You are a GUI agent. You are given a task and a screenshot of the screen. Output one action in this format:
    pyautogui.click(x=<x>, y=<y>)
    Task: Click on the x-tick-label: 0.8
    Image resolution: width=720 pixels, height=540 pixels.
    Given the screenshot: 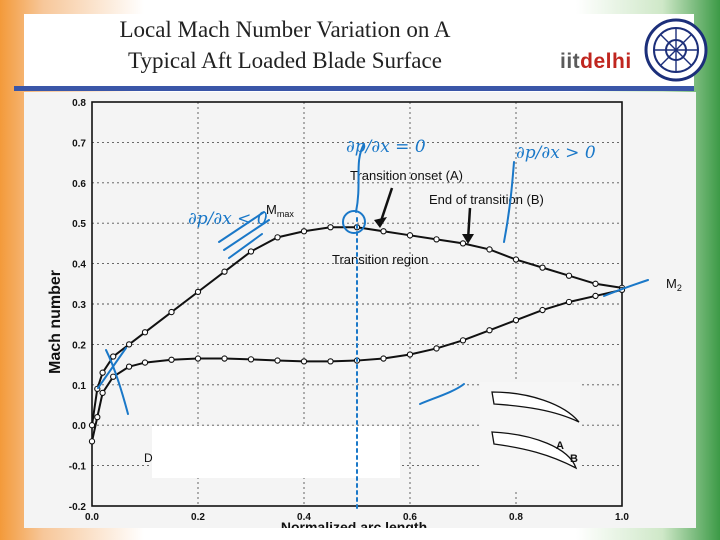 What is the action you would take?
    pyautogui.click(x=516, y=517)
    